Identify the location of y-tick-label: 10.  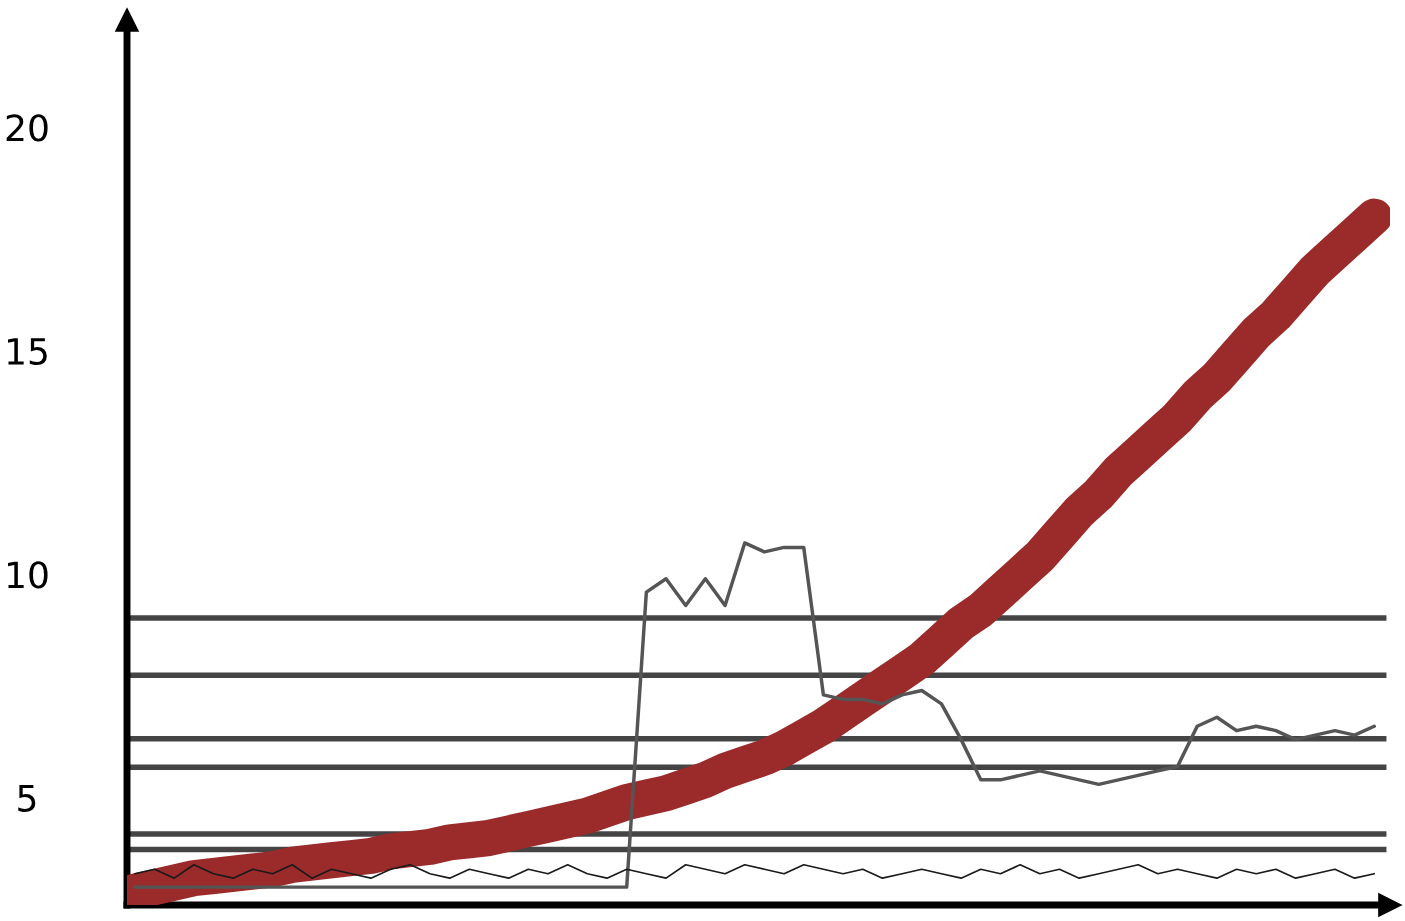
(27, 575).